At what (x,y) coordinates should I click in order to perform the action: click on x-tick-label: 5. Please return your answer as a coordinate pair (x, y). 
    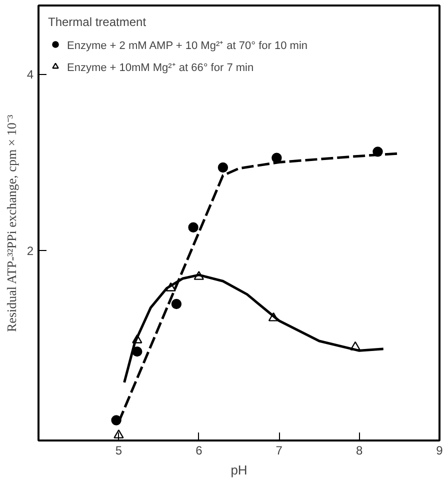
    Looking at the image, I should click on (118, 451).